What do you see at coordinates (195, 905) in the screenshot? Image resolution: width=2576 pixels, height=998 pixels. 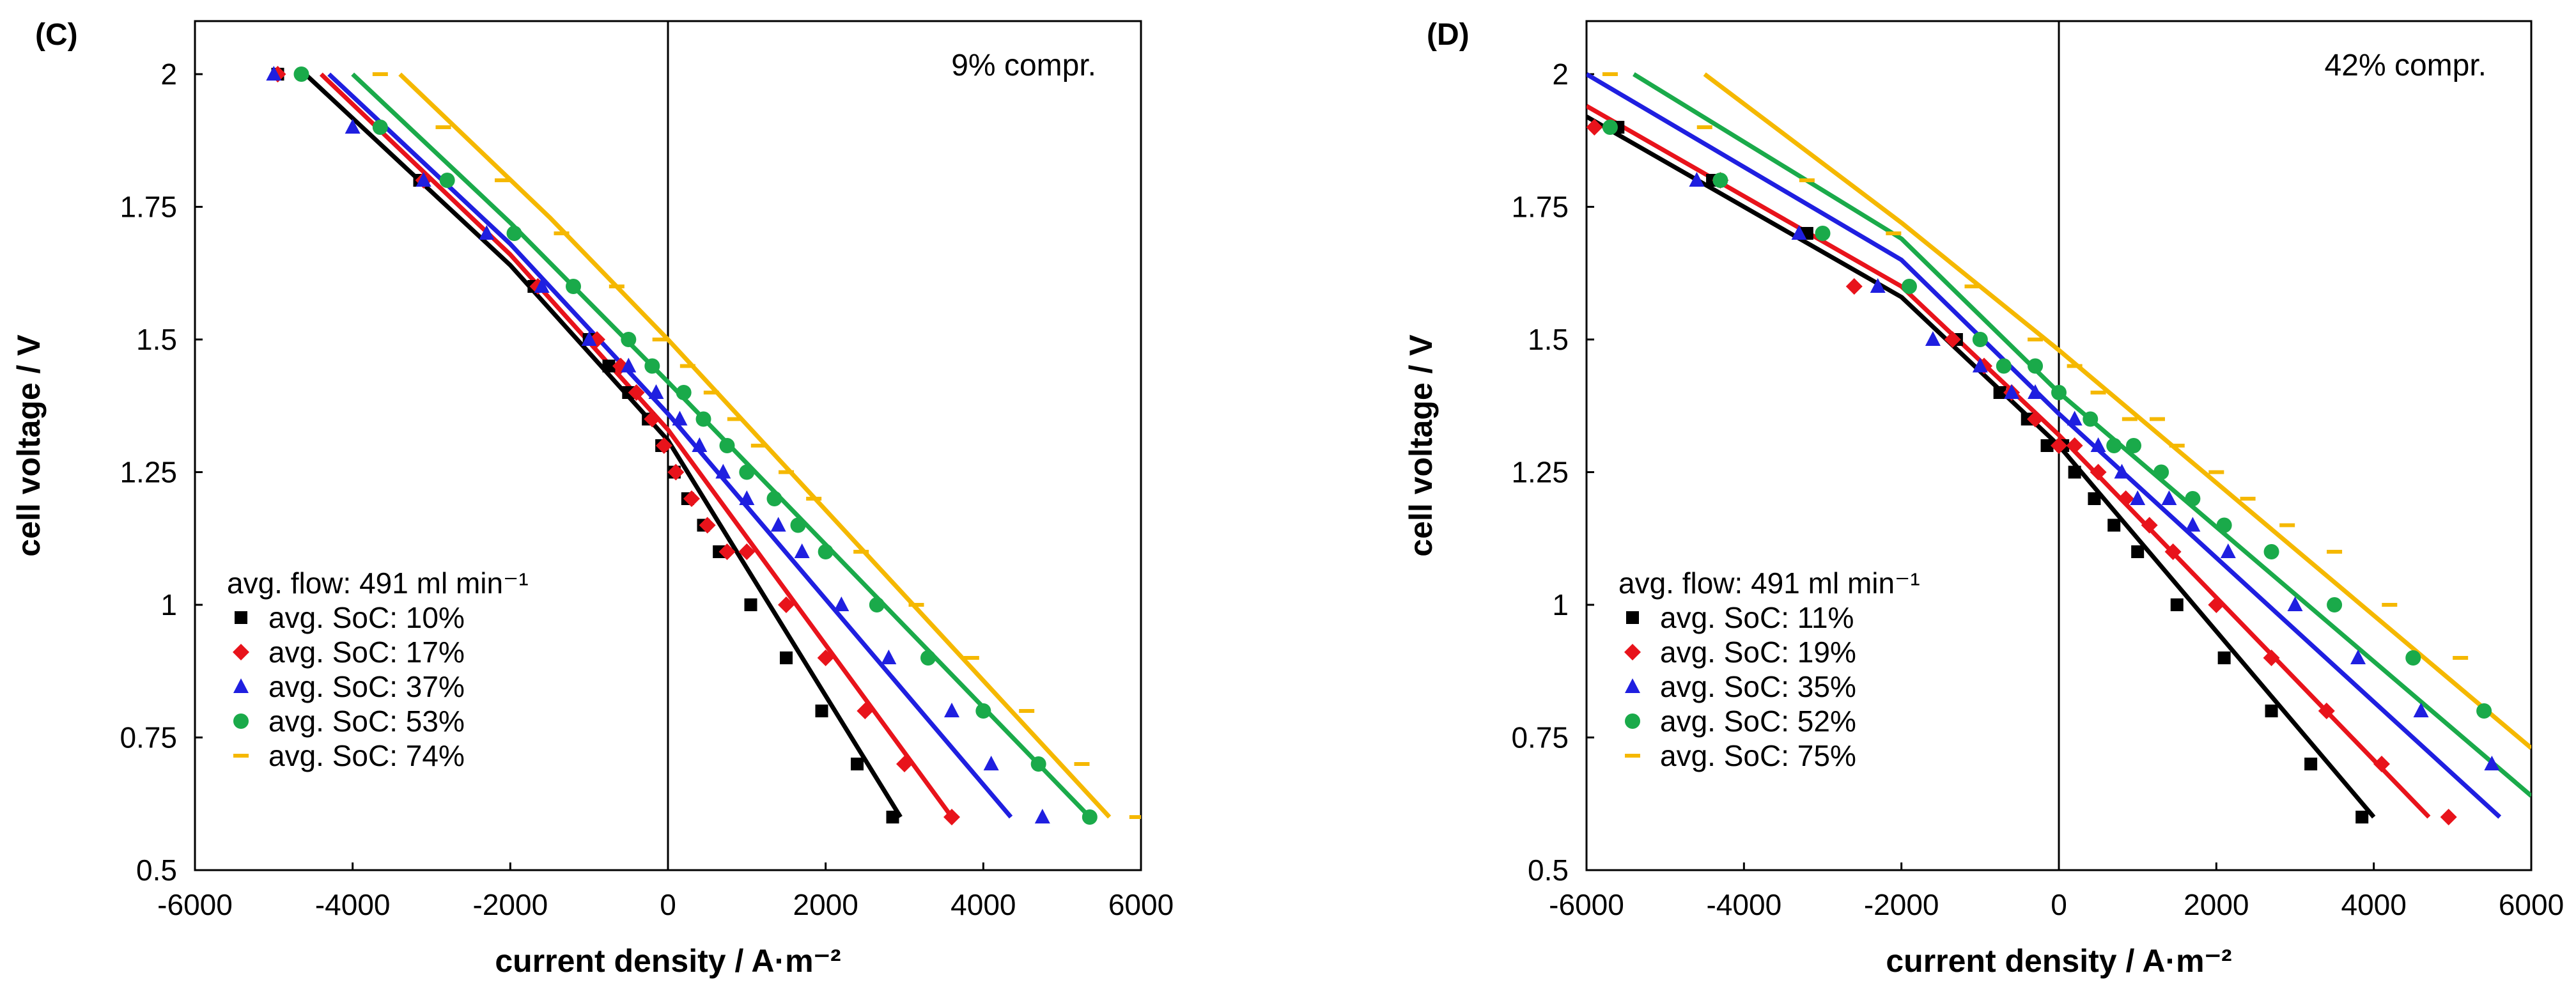 I see `x-tick-label: -6000` at bounding box center [195, 905].